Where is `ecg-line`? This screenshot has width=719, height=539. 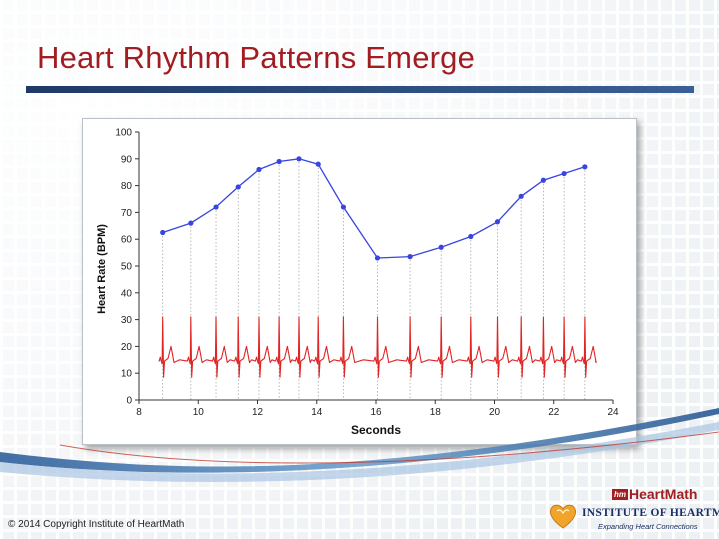 ecg-line is located at coordinates (377, 347).